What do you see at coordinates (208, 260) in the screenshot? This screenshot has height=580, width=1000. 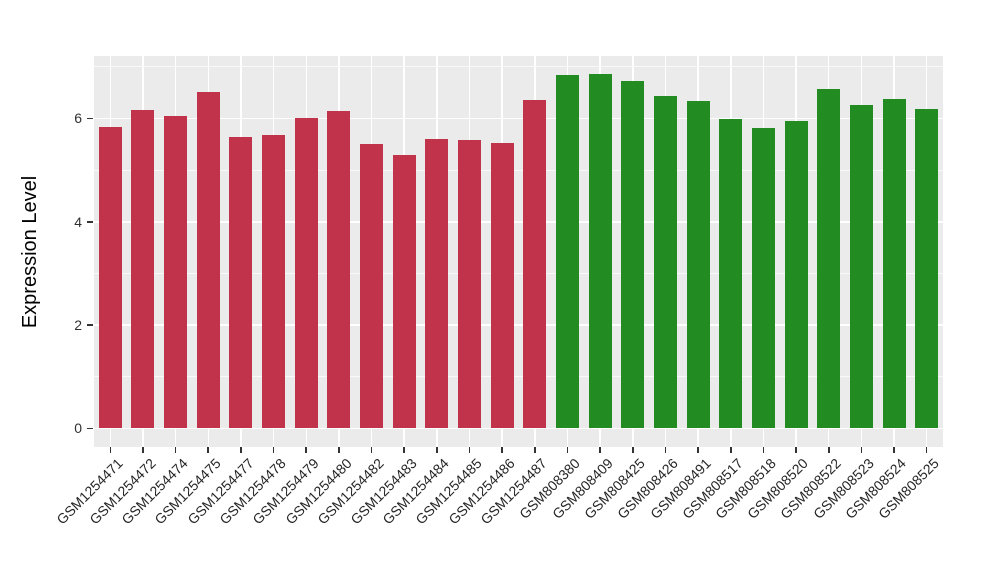 I see `bar-GSM1254475` at bounding box center [208, 260].